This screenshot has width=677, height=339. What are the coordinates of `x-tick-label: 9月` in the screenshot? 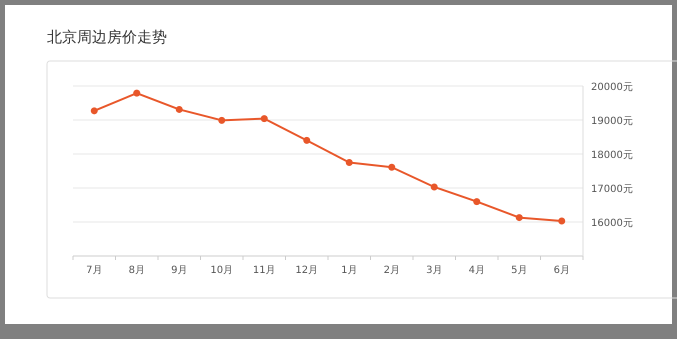 It's located at (179, 270).